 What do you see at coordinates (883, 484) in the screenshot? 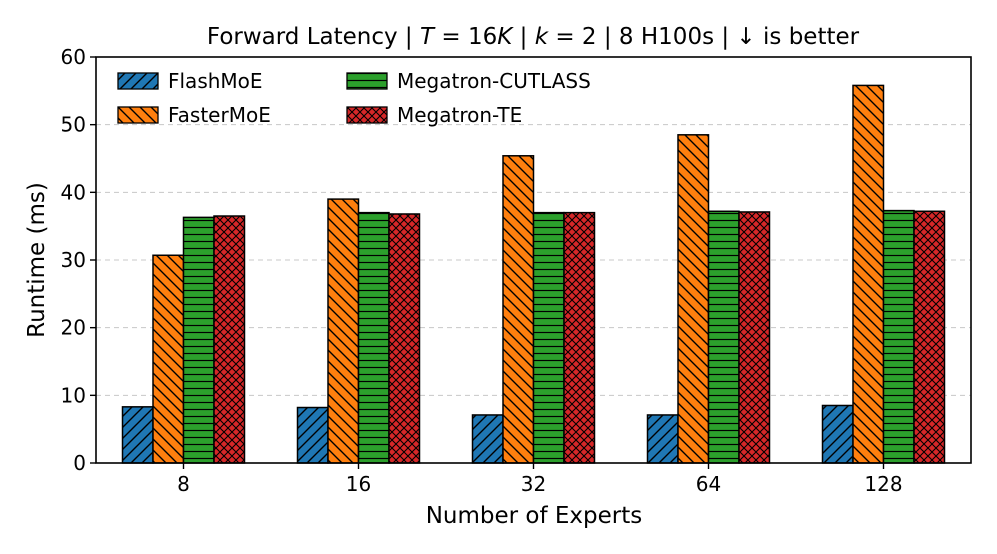
I see `x-tick-label: 128` at bounding box center [883, 484].